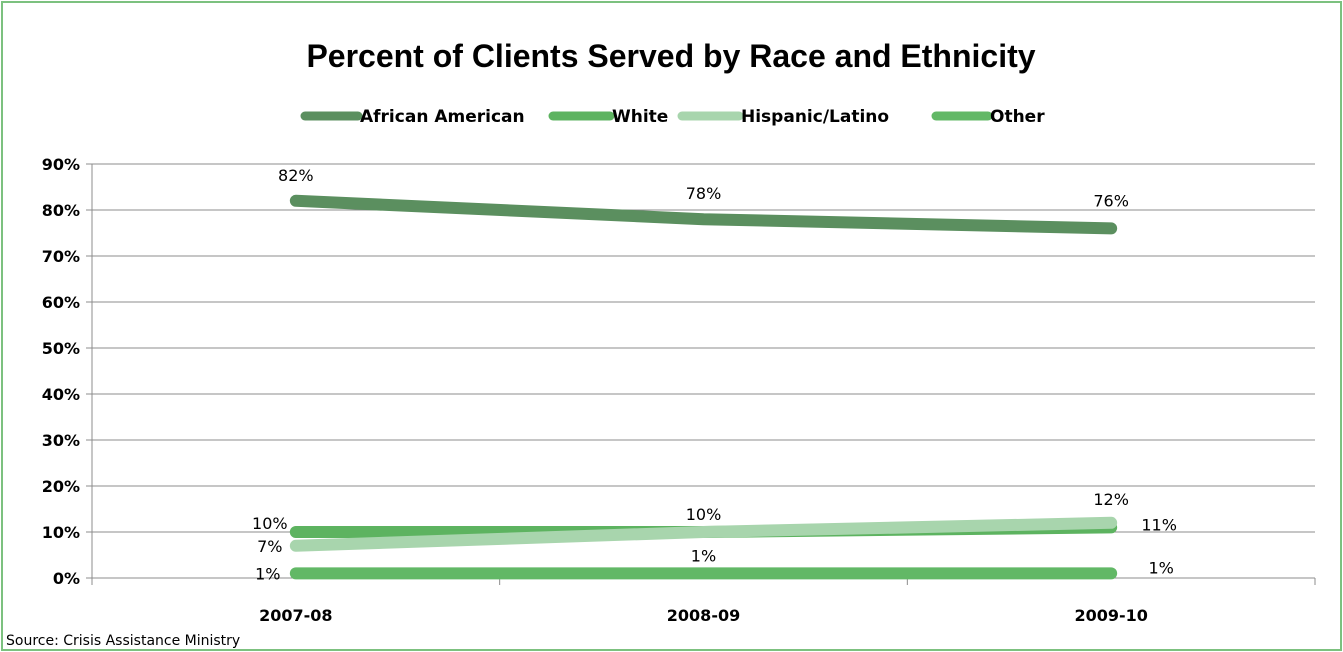  What do you see at coordinates (1159, 524) in the screenshot?
I see `data-label: 11%` at bounding box center [1159, 524].